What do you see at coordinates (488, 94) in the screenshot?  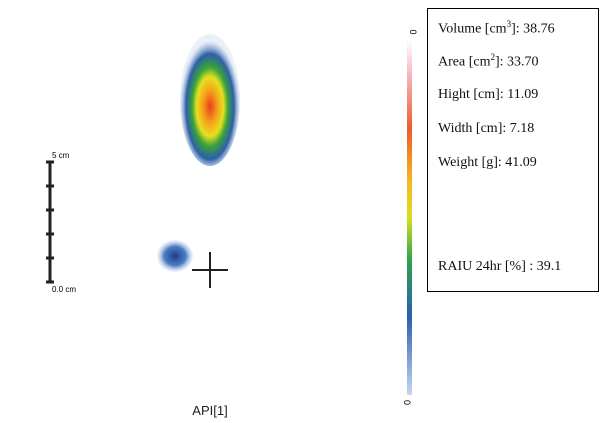 I see `measurement: Hight [cm]: 11.09` at bounding box center [488, 94].